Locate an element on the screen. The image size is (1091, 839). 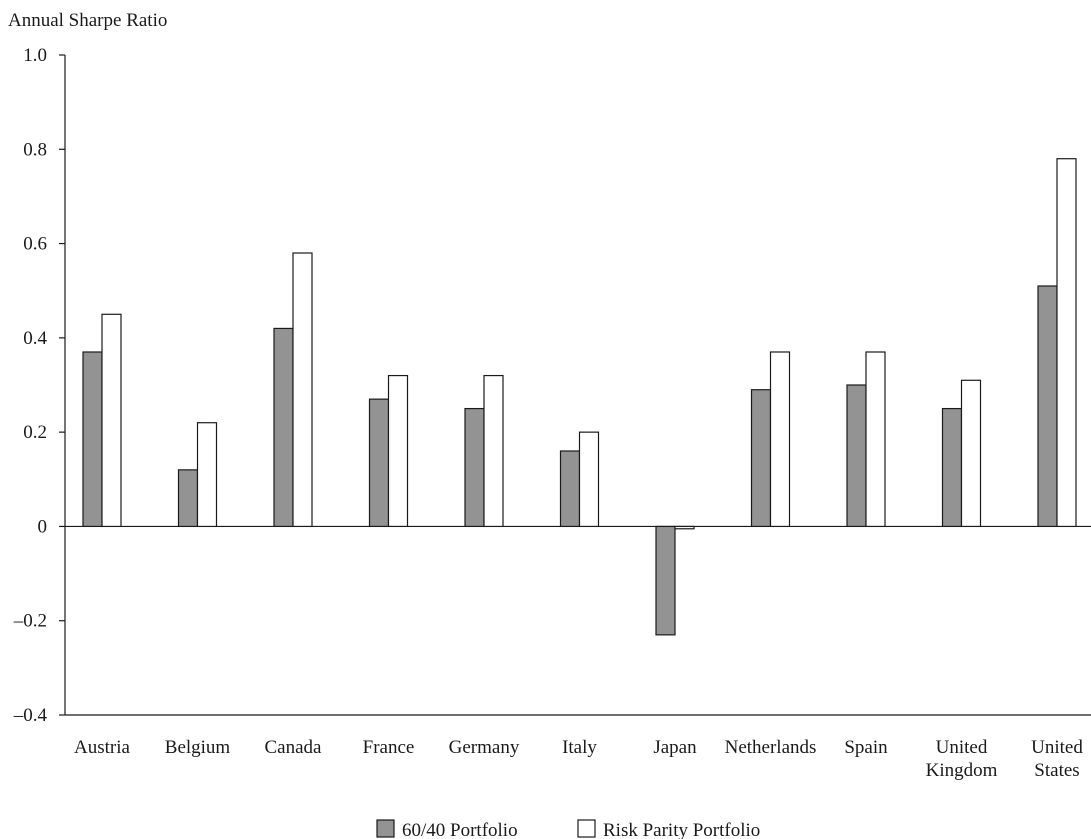
y-tick-label: –0.2 is located at coordinates (30, 621).